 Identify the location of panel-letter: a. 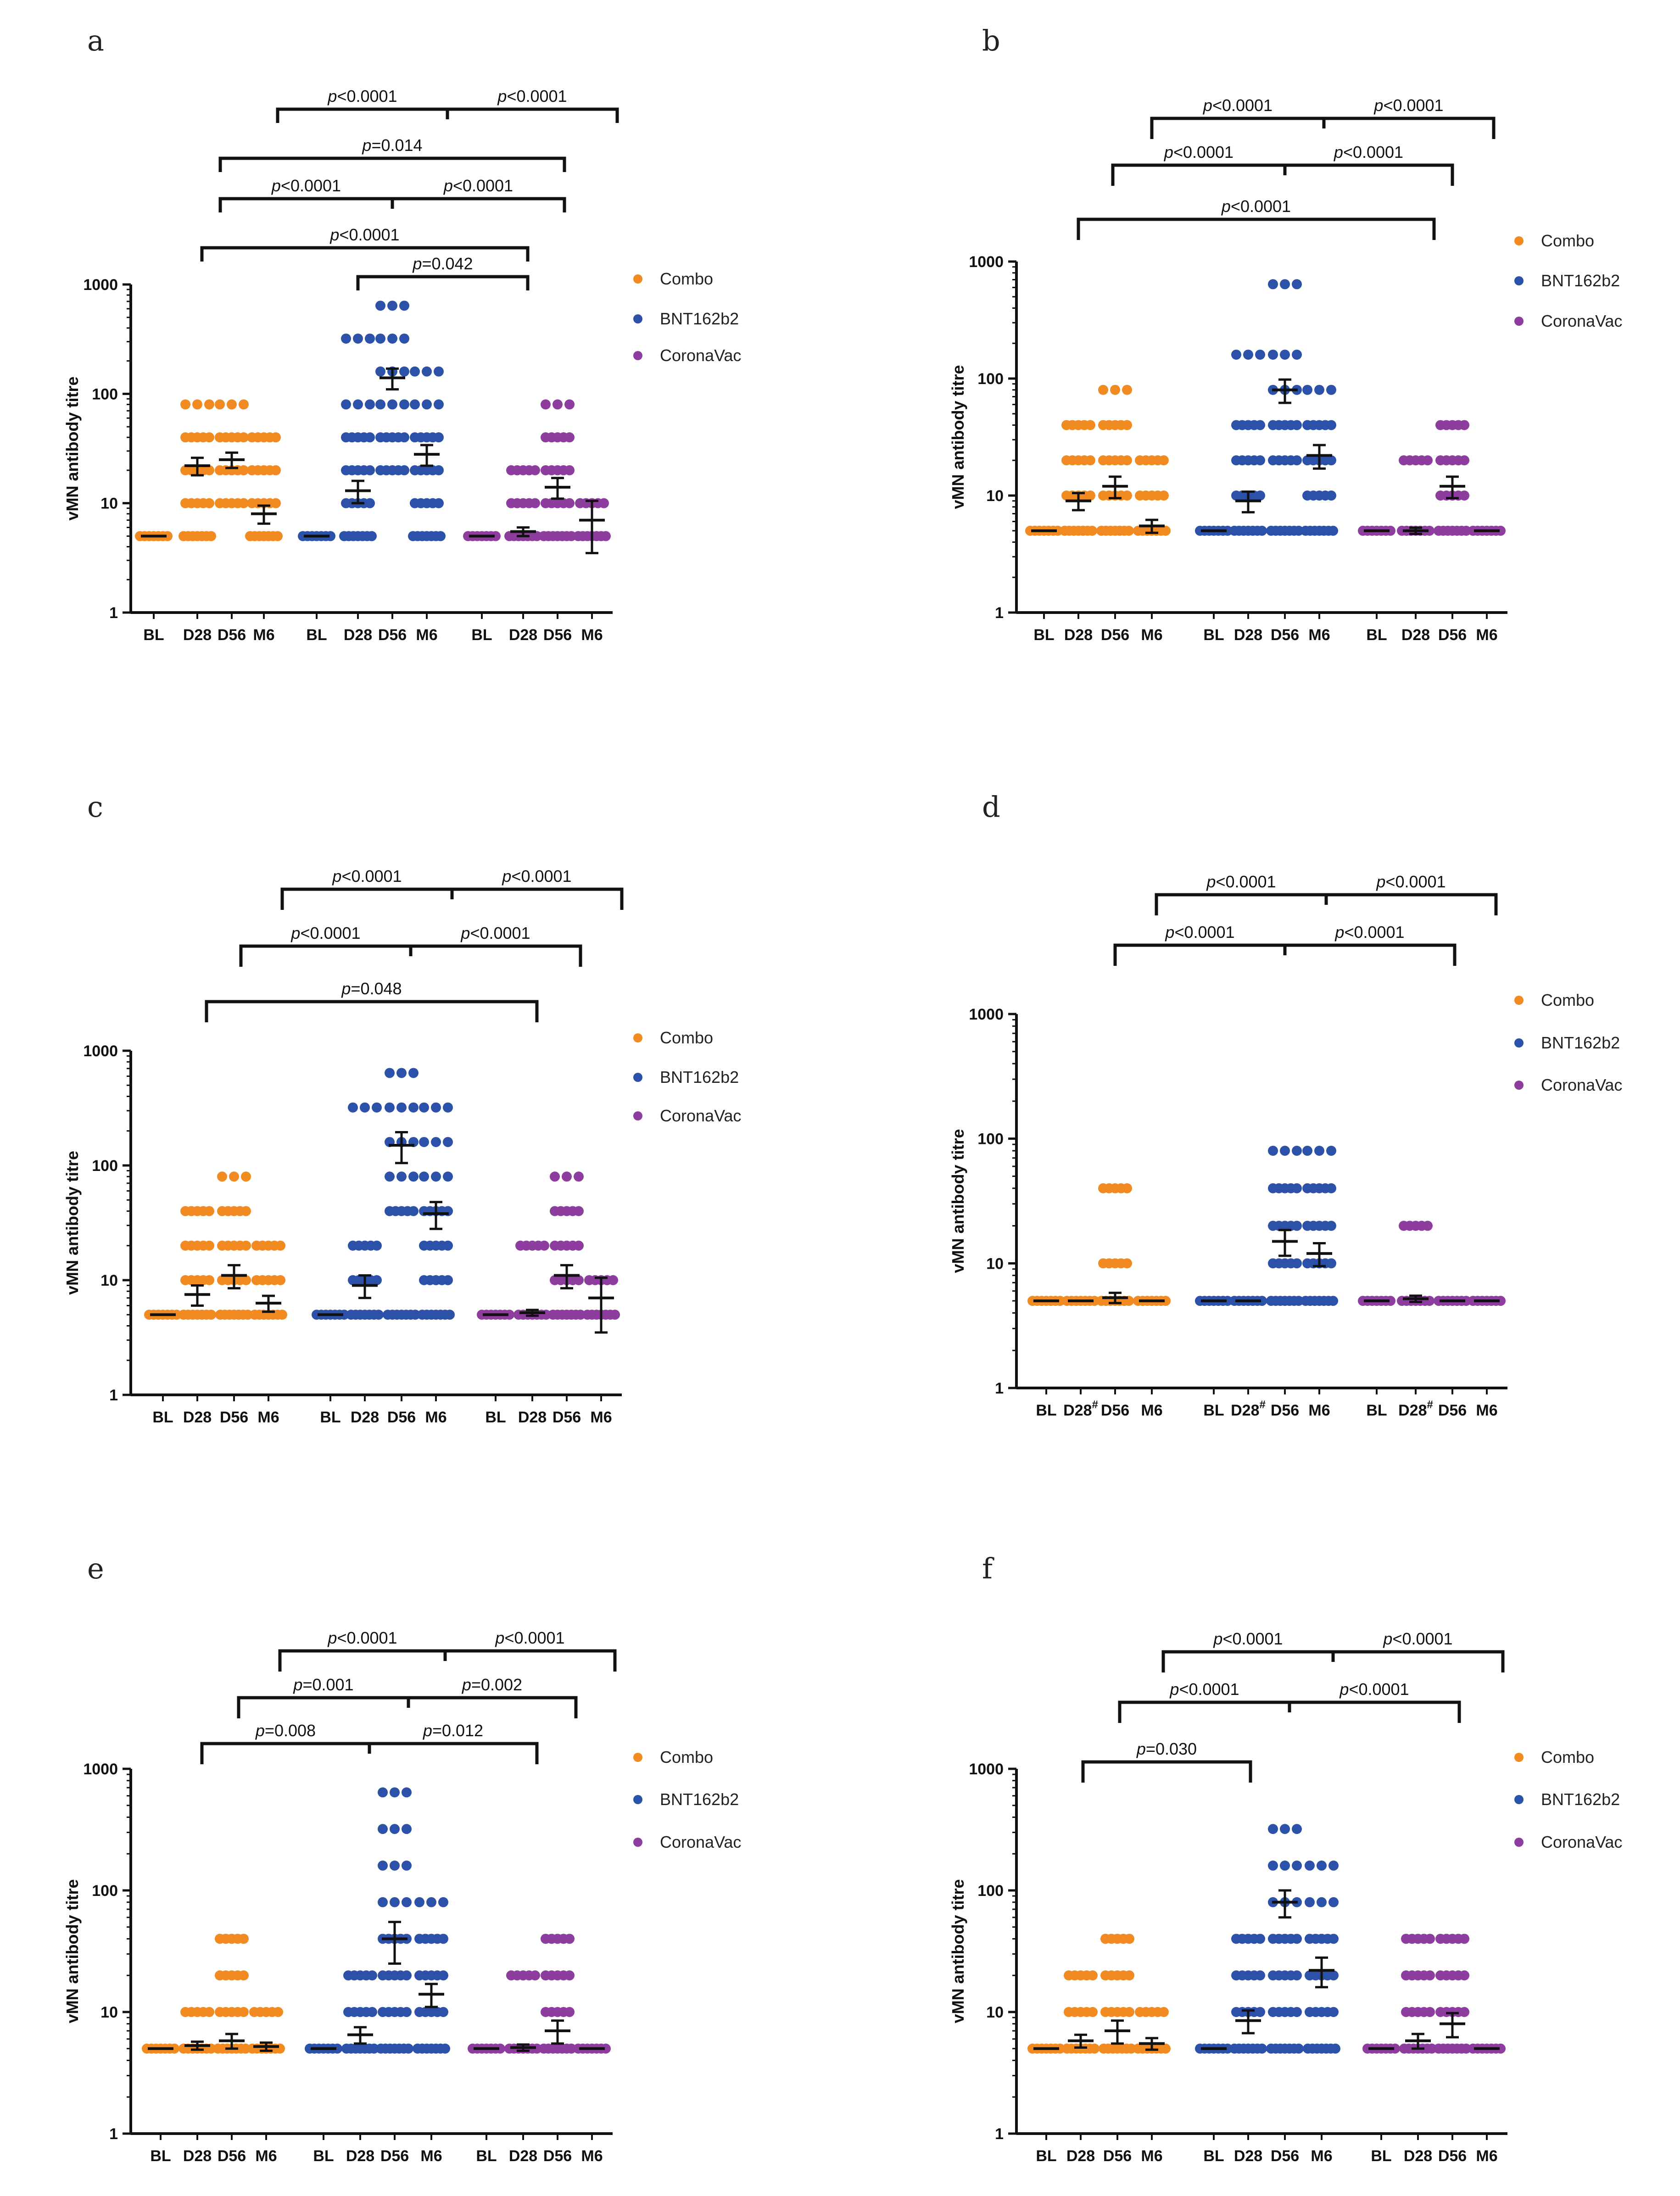
(95, 40).